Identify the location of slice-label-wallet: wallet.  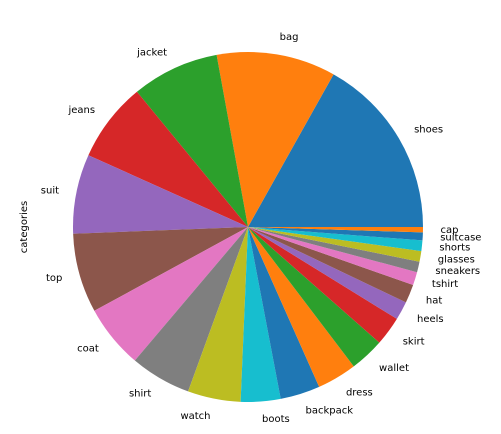
(394, 368).